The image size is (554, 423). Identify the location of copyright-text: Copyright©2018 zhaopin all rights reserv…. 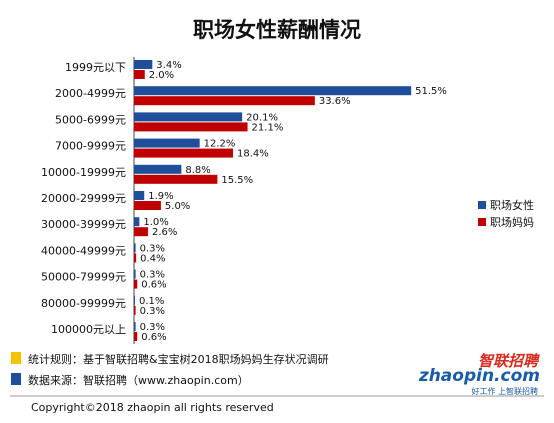
(152, 407).